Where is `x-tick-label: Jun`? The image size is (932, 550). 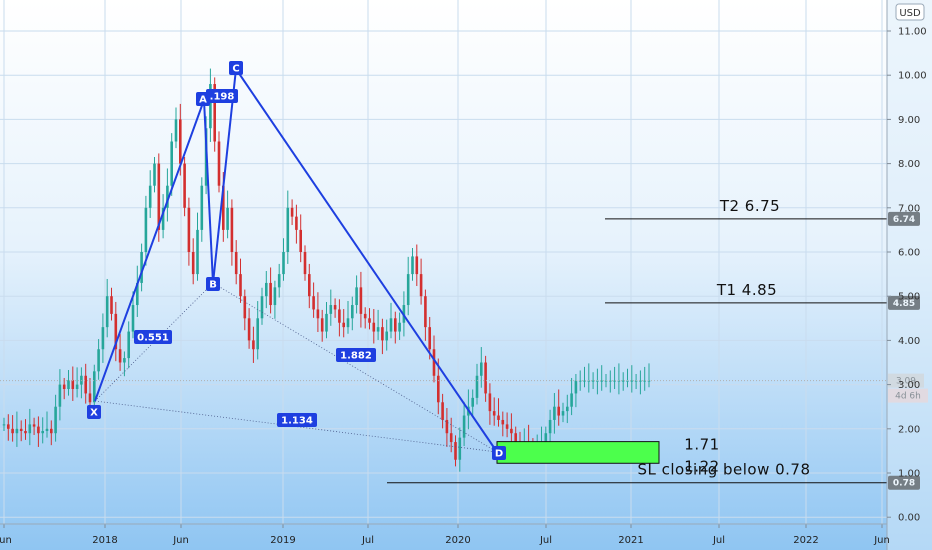 x-tick-label: Jun is located at coordinates (6, 540).